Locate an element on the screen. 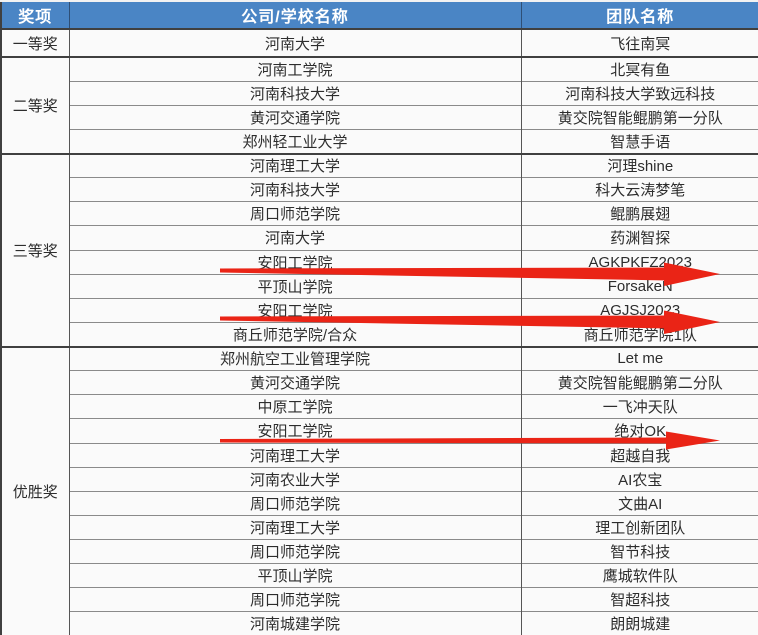  table-row: 河南城建学院 朗朗城建 is located at coordinates (379, 623).